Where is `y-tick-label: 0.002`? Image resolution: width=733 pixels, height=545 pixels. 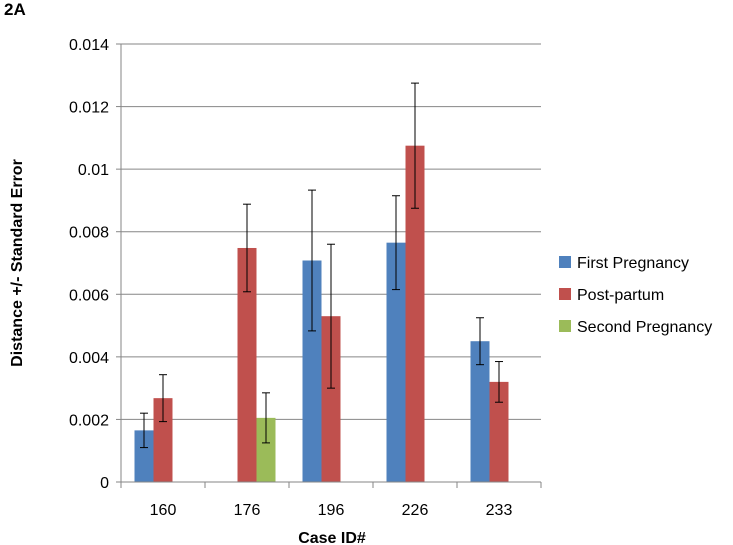 y-tick-label: 0.002 is located at coordinates (89, 420).